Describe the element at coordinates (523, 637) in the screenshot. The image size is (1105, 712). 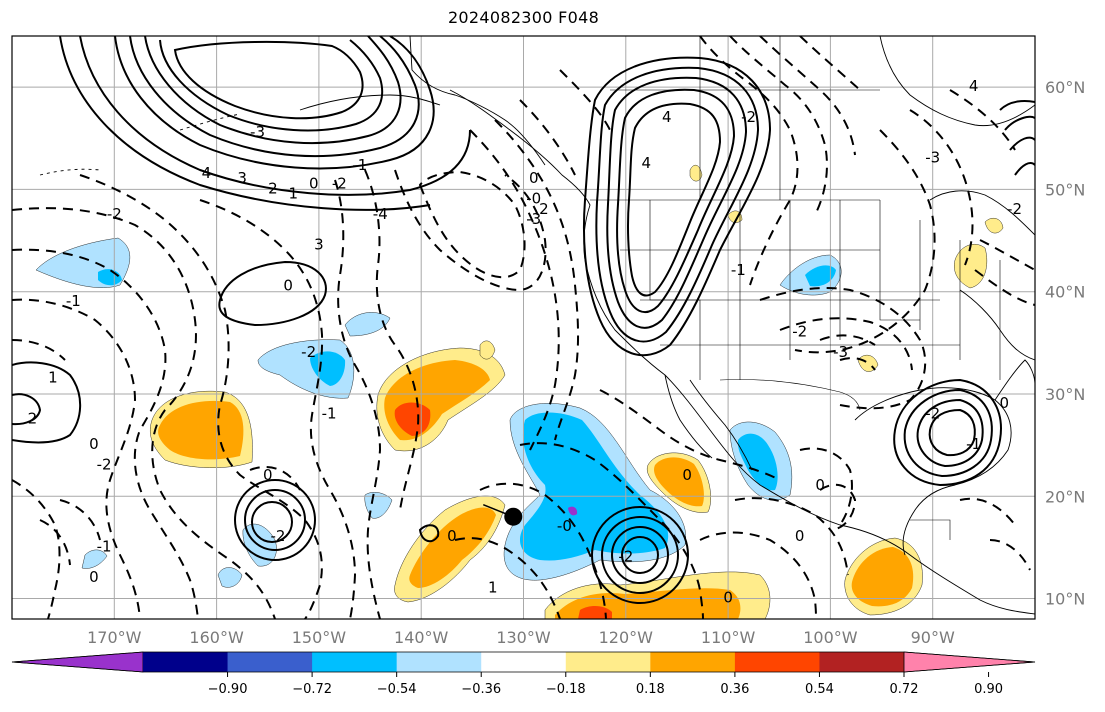
I see `lon-label: 130°W` at that location.